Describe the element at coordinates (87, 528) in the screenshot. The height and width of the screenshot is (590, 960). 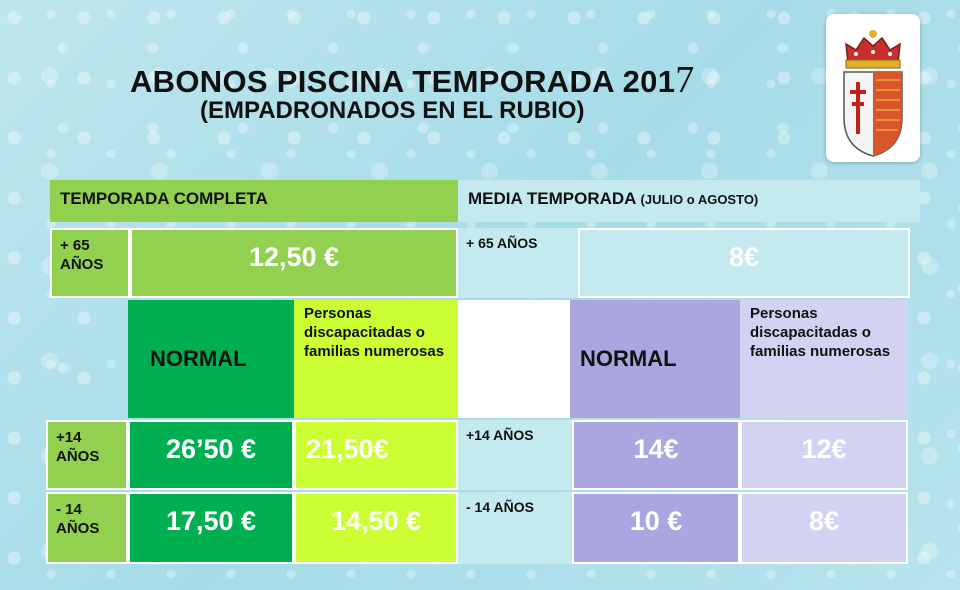
I see `under14-full-label: - 14 AÑOS` at that location.